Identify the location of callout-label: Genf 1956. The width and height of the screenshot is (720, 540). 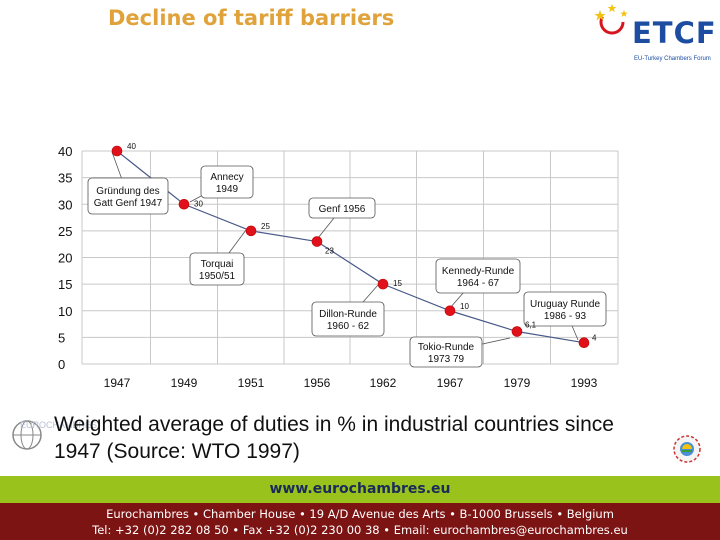
(342, 209).